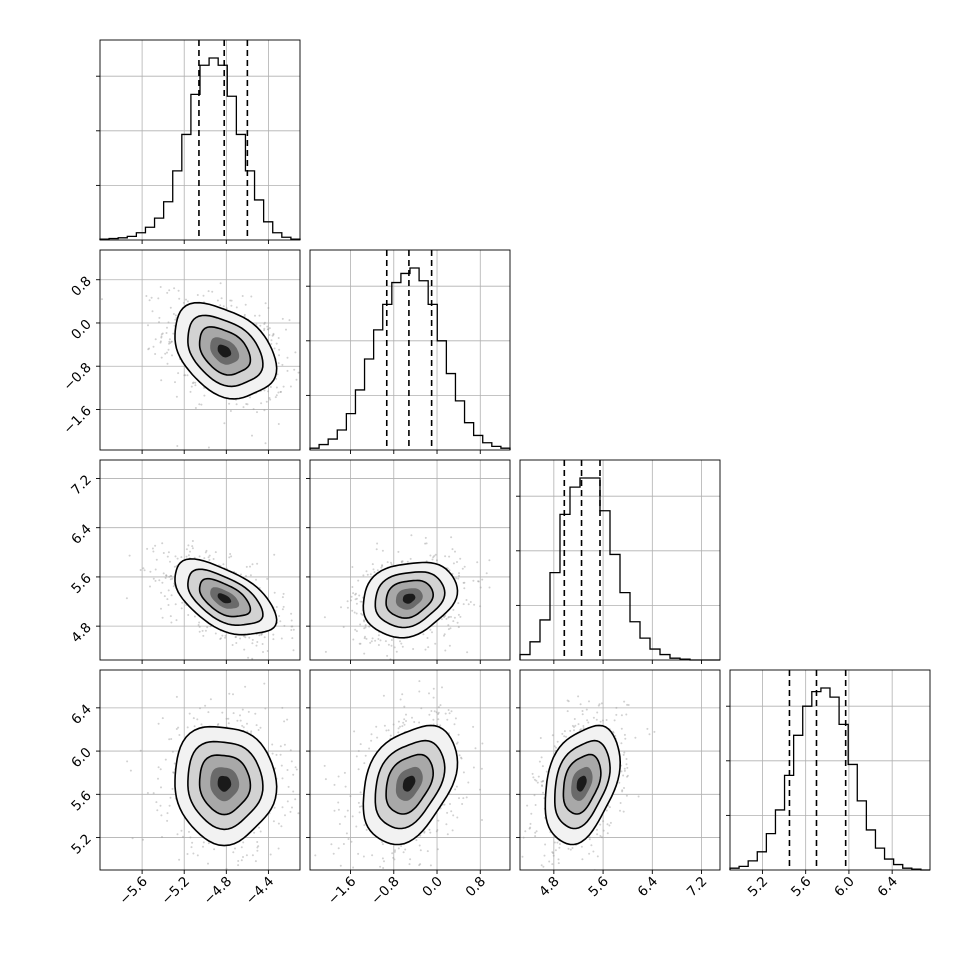  I want to click on histogram-line, so click(410, 358).